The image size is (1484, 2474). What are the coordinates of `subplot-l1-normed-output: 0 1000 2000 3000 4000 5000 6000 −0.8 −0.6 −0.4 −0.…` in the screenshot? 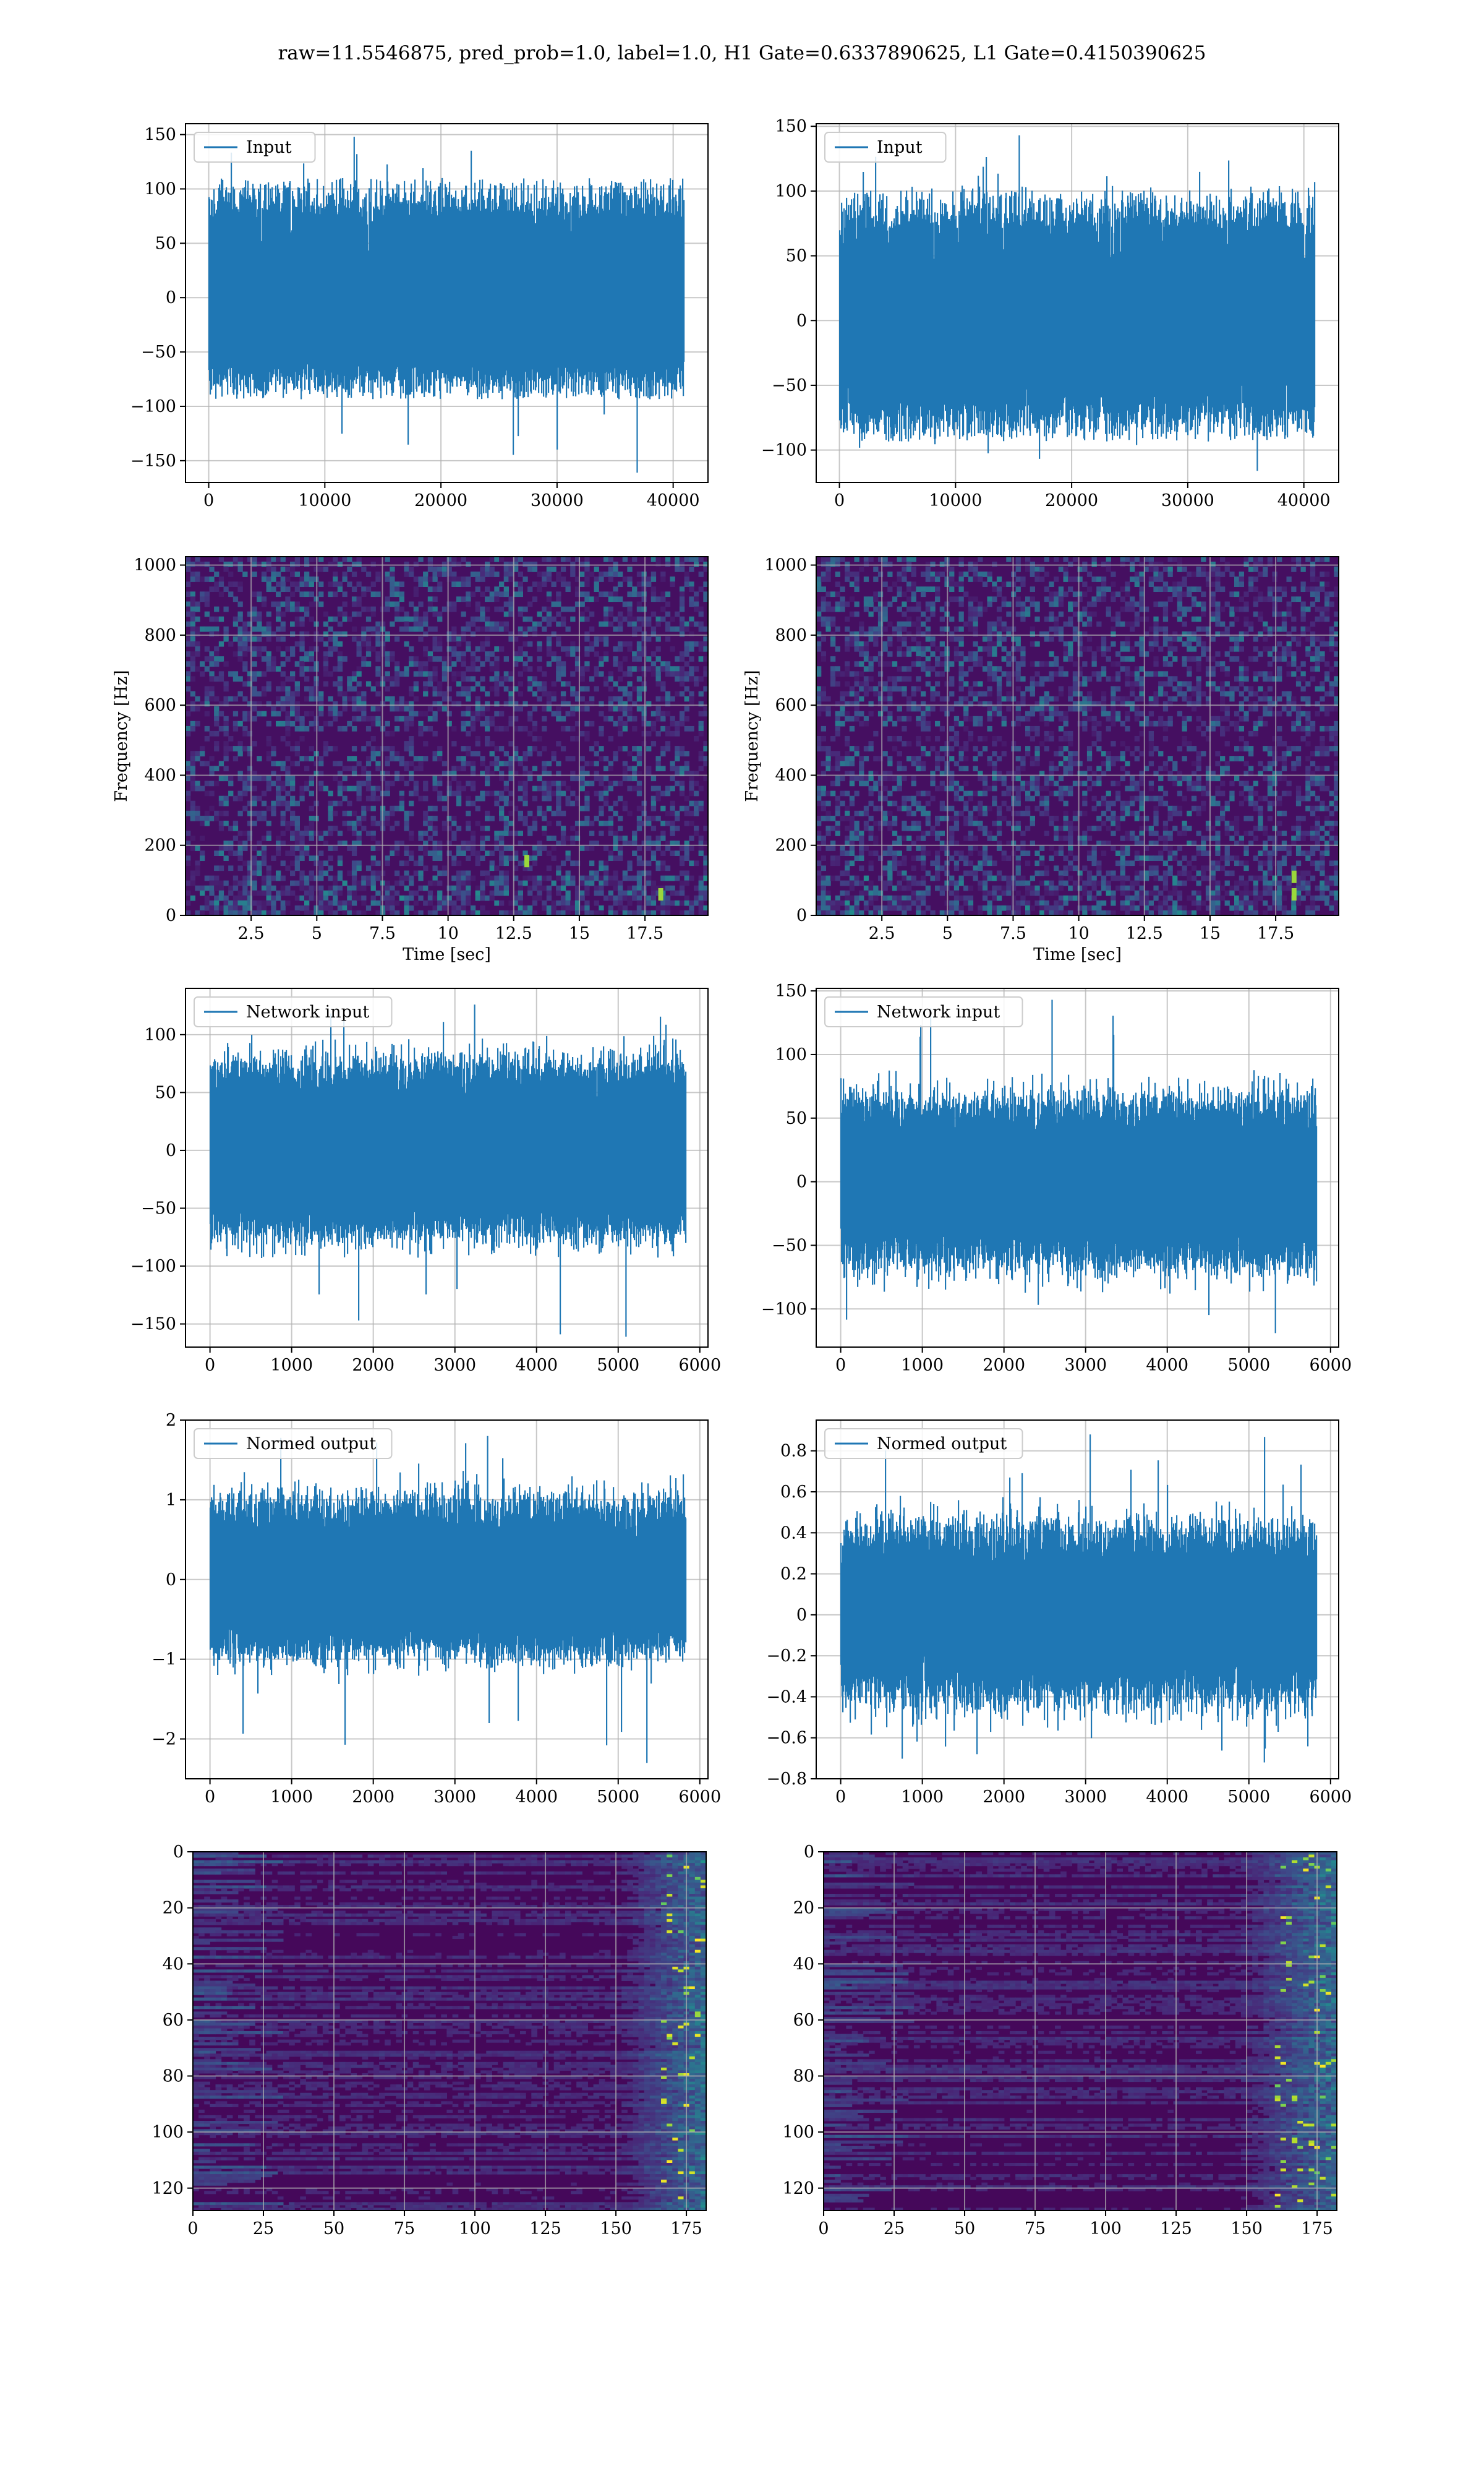 It's located at (1059, 1613).